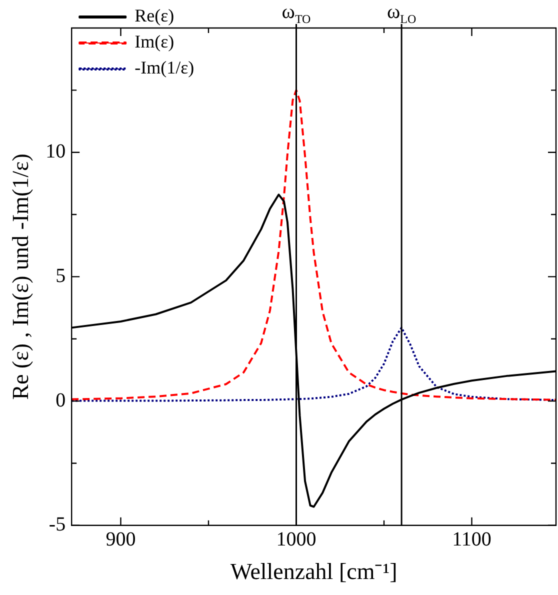 The width and height of the screenshot is (558, 595). I want to click on legend-label: -Im(1/ε), so click(164, 68).